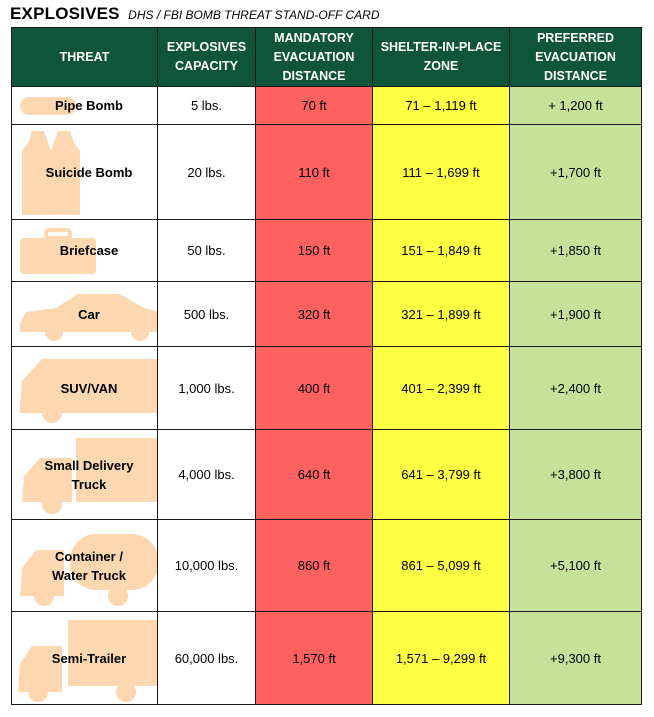 The height and width of the screenshot is (717, 654). What do you see at coordinates (254, 15) in the screenshot?
I see `title-subtitle: DHS / FBI BOMB THREAT STAND-OFF CARD` at bounding box center [254, 15].